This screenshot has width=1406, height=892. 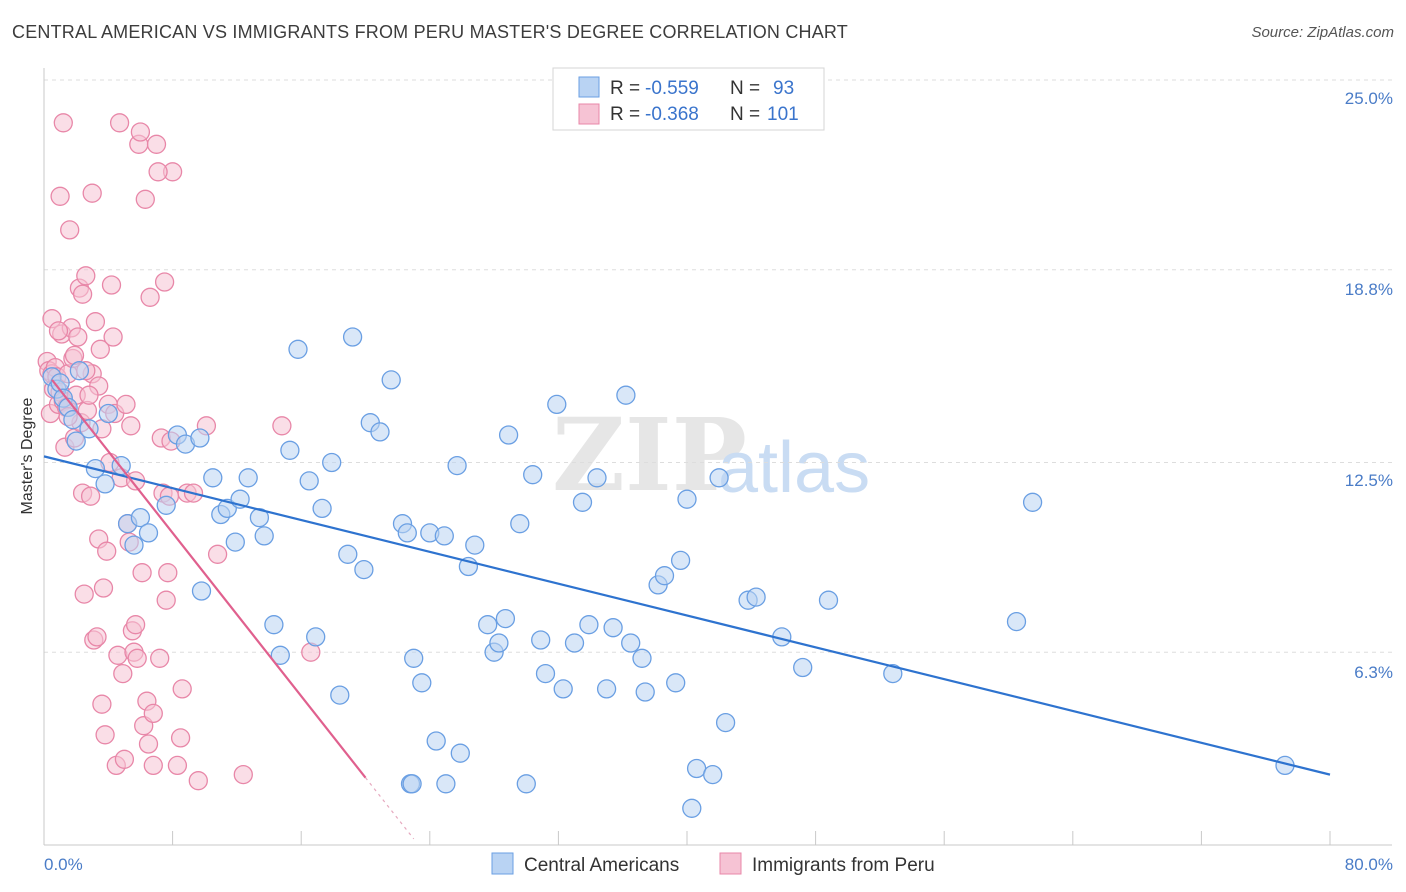 What do you see at coordinates (711, 455) in the screenshot?
I see `watermark: ZIP atlas` at bounding box center [711, 455].